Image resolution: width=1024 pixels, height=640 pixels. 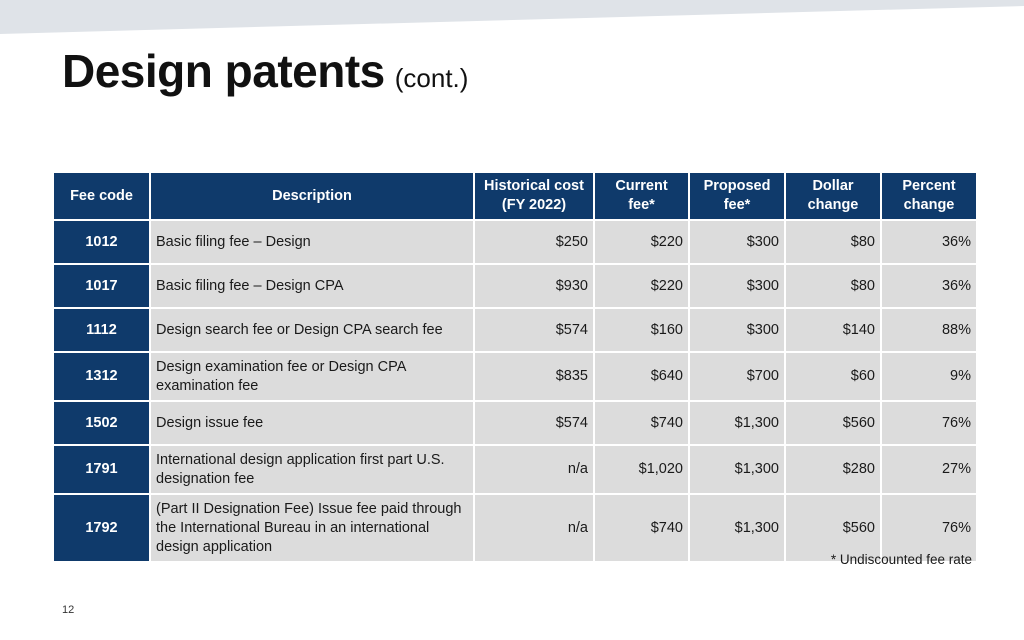 I want to click on current-fee-cell: $1,020, so click(x=641, y=469).